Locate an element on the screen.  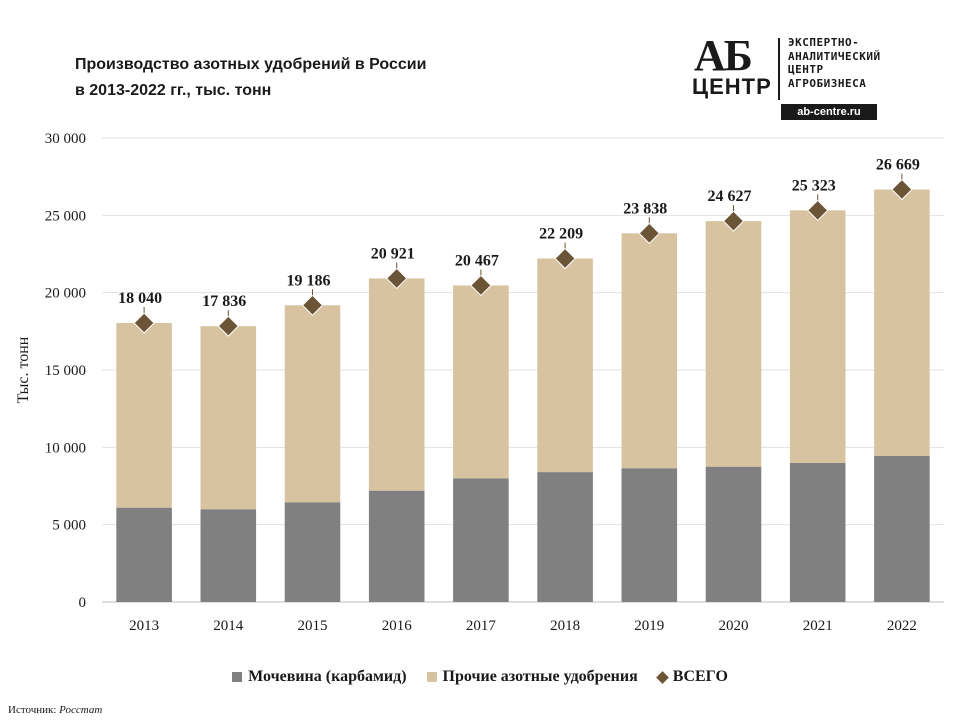
total-data-label: 19 186 is located at coordinates (309, 280).